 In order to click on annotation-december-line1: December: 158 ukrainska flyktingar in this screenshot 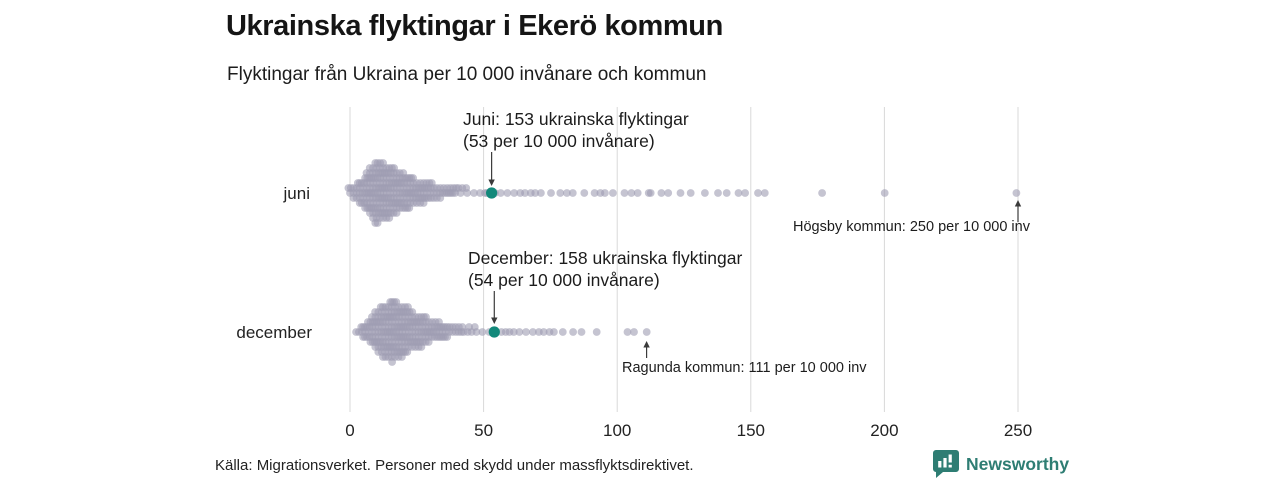, I will do `click(605, 258)`.